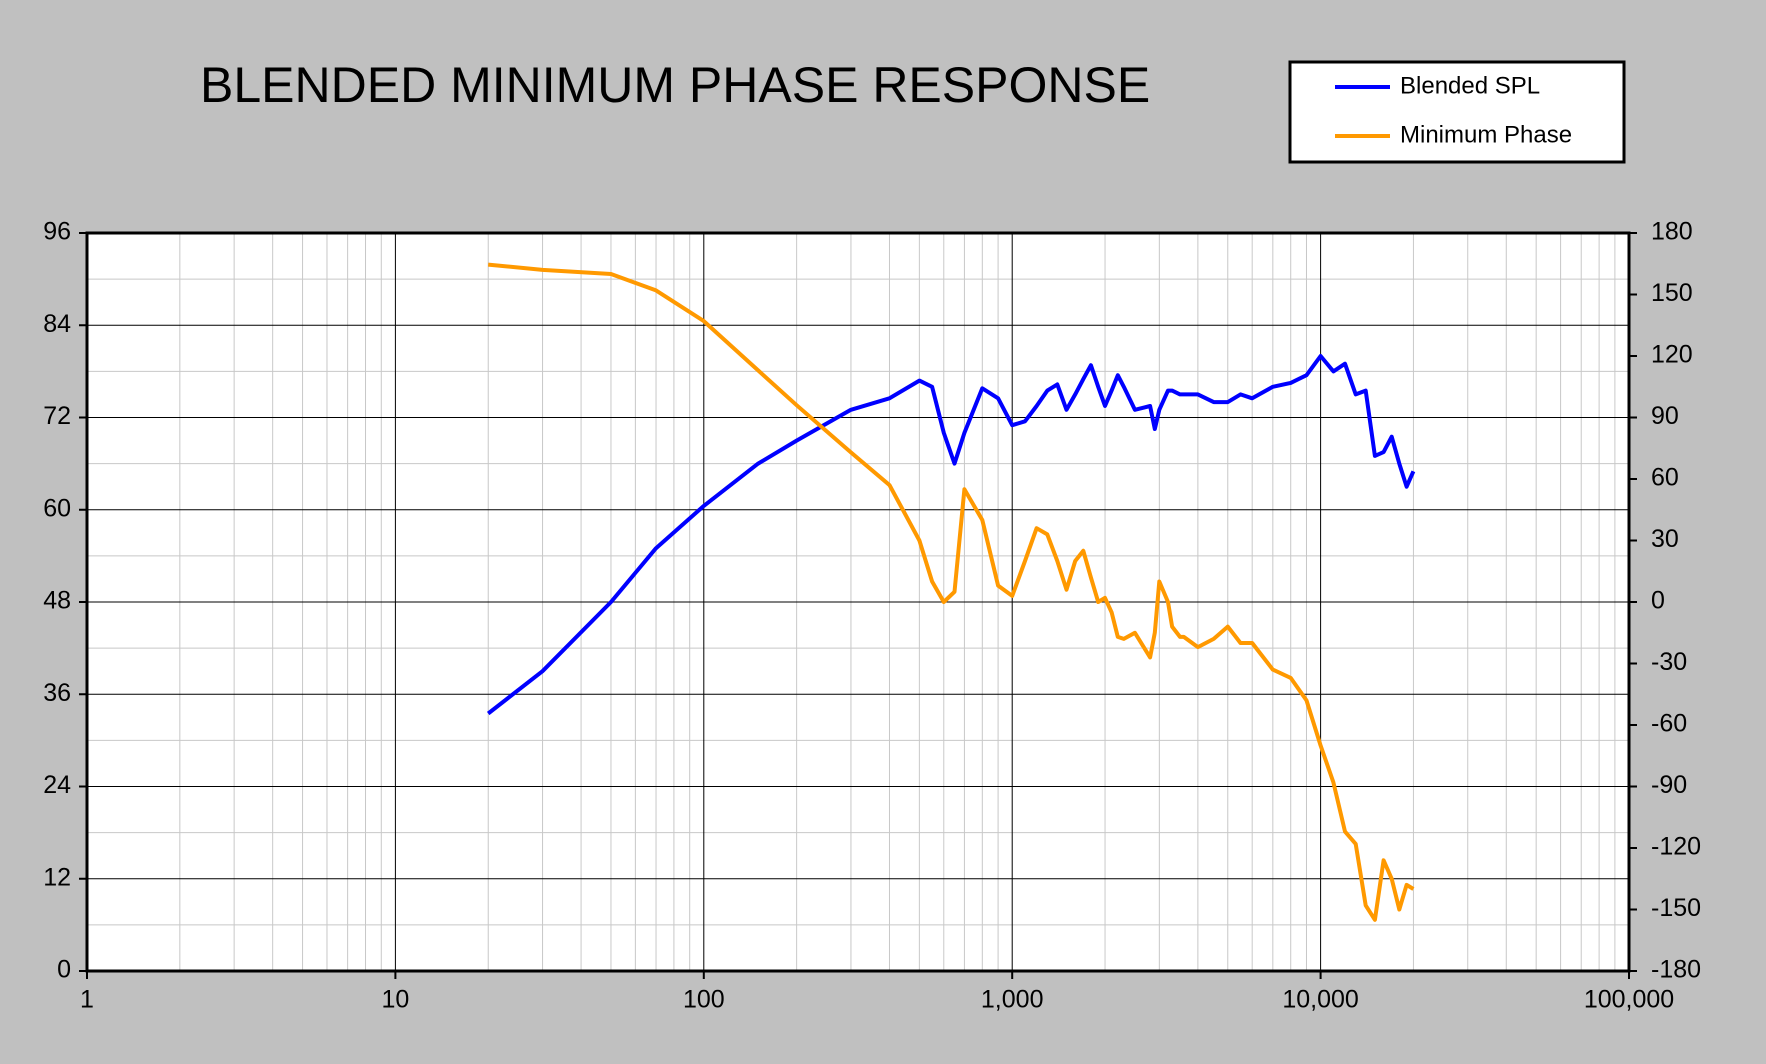 This screenshot has height=1064, width=1766. I want to click on y-tick-label: 84, so click(57, 324).